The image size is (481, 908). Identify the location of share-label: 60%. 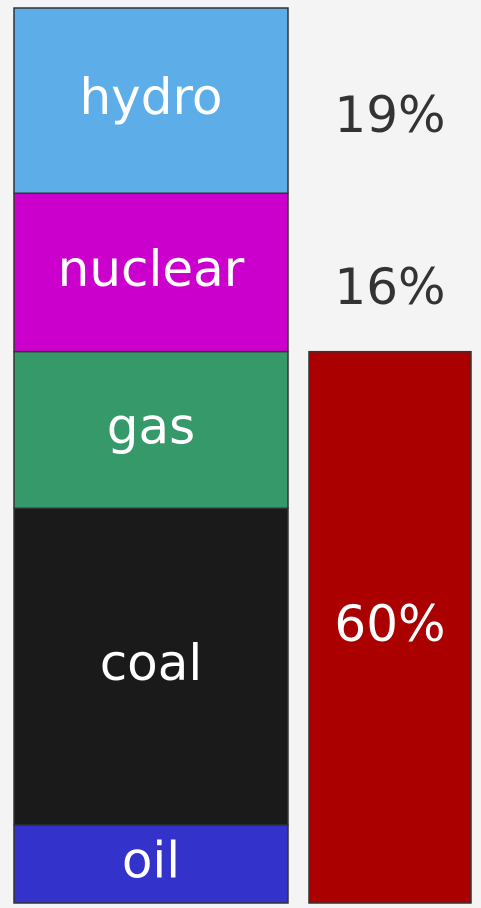
(389, 624).